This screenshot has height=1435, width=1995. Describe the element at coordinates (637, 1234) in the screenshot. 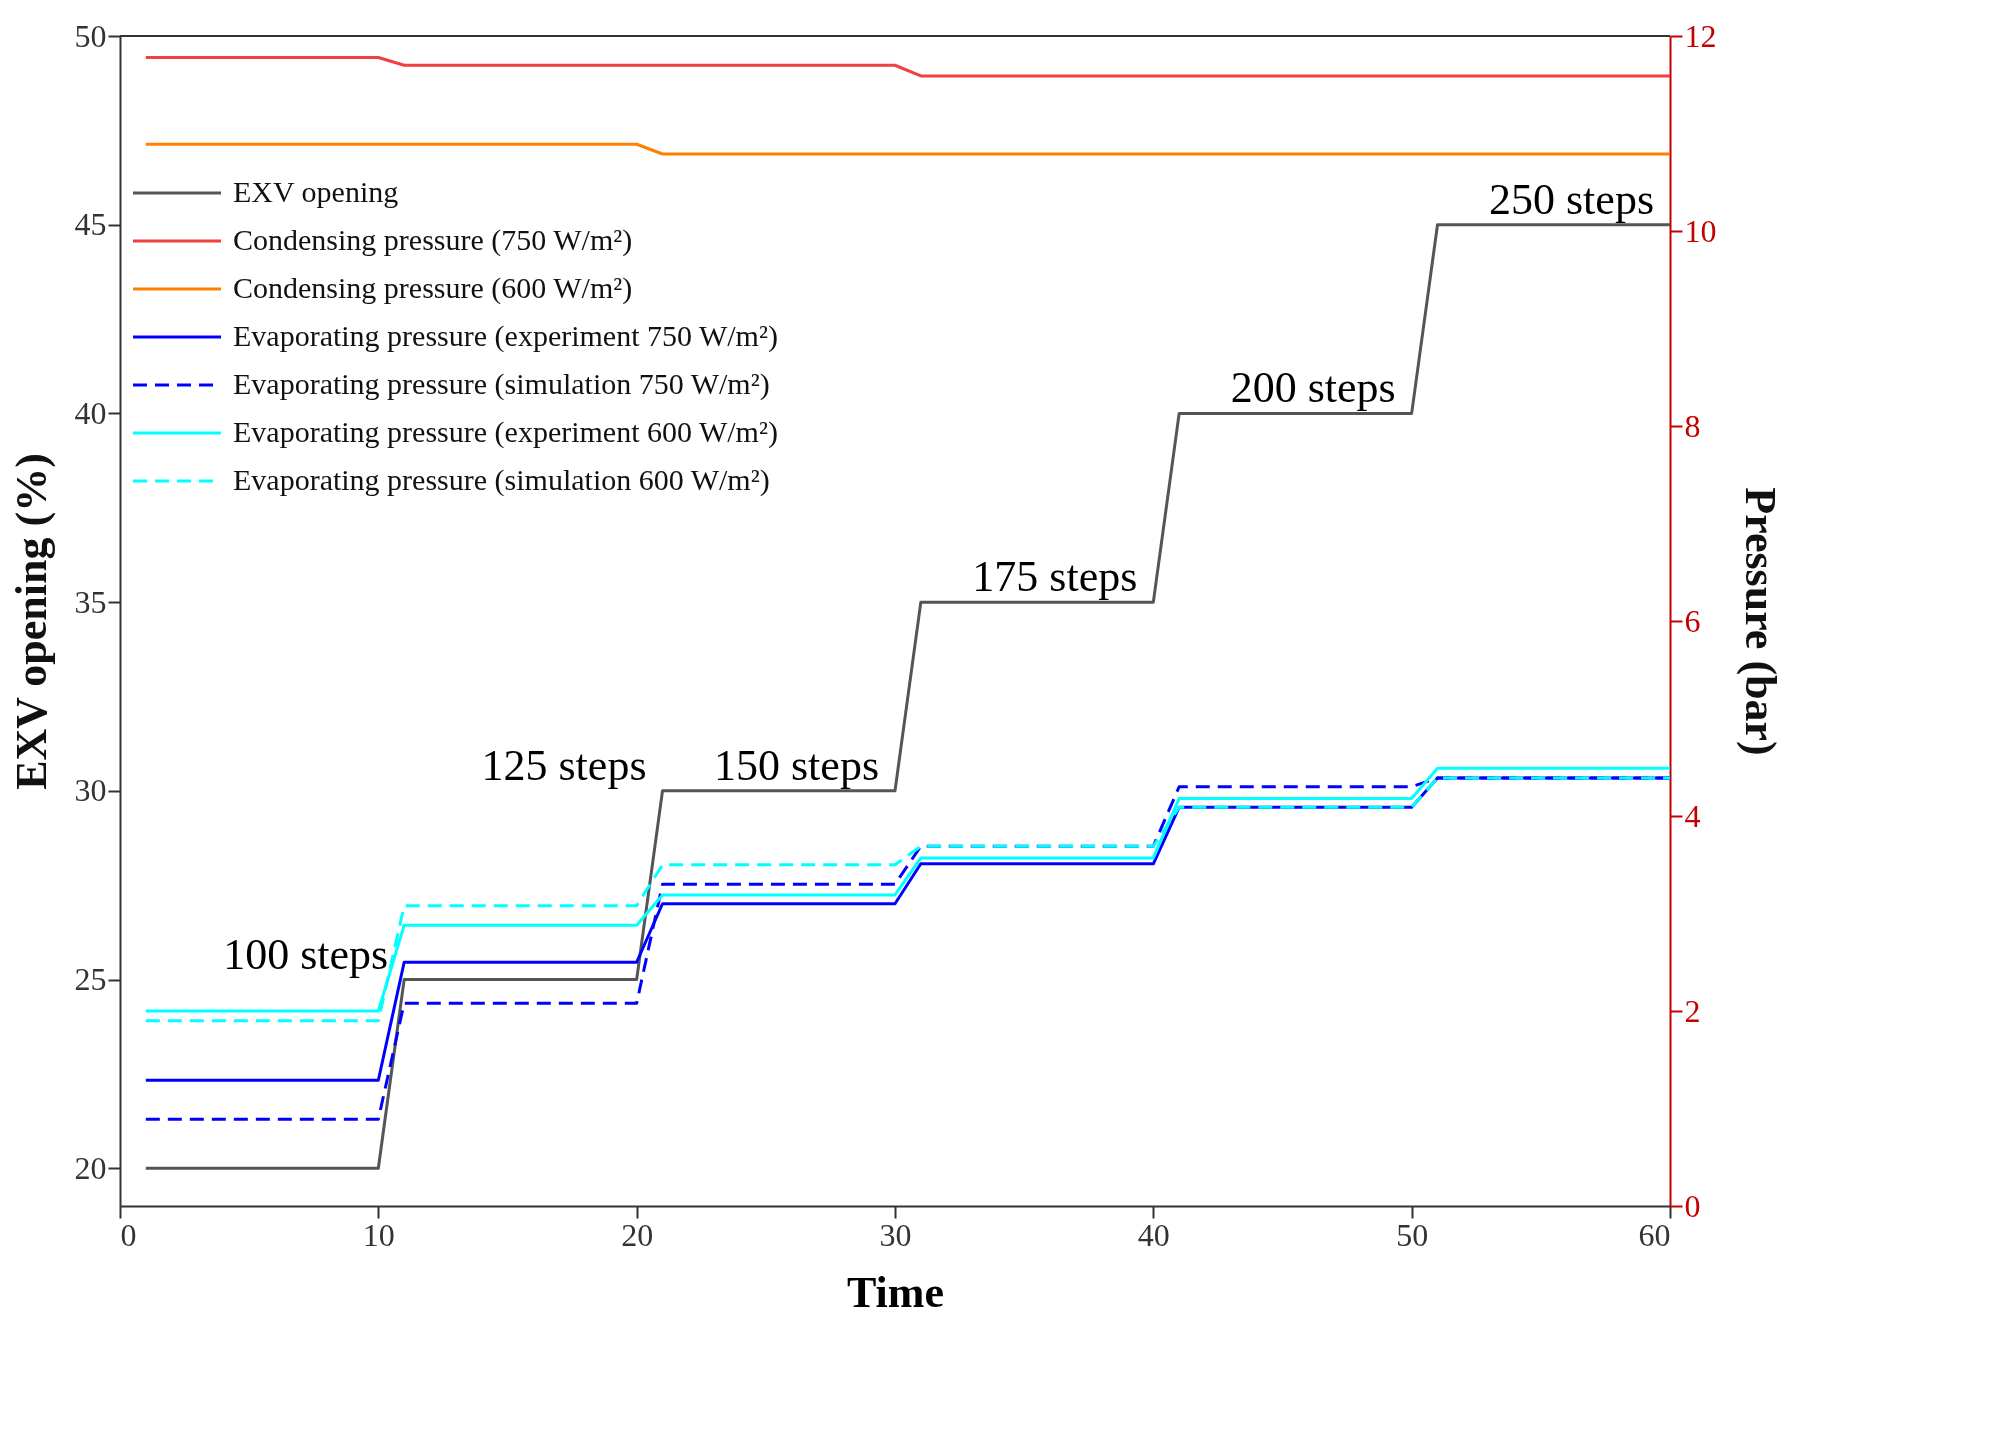

I see `x-tick-label: 20` at that location.